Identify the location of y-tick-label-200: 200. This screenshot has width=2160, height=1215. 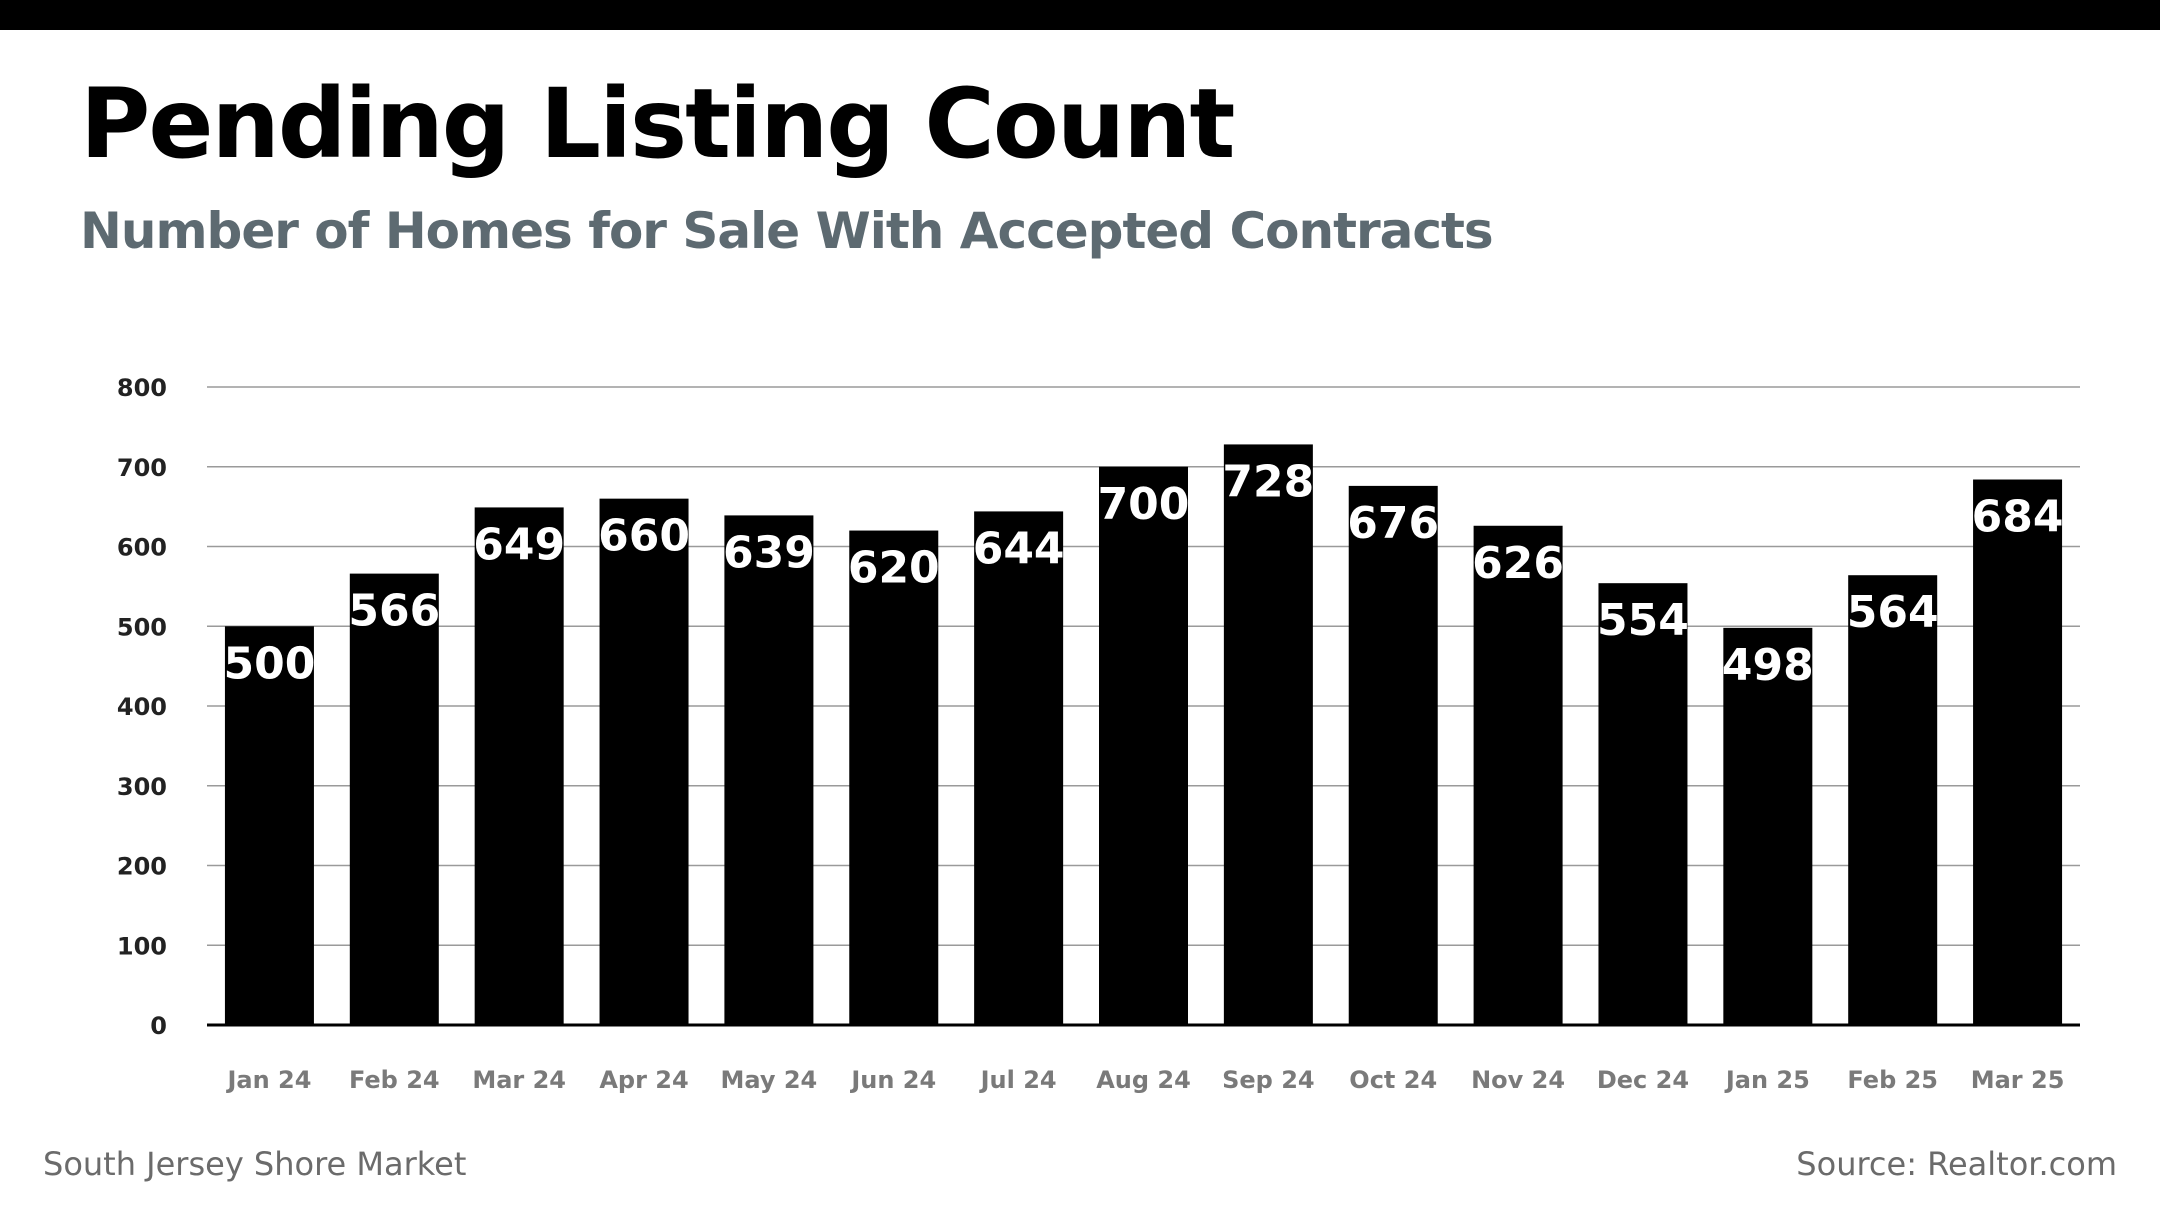
(142, 867).